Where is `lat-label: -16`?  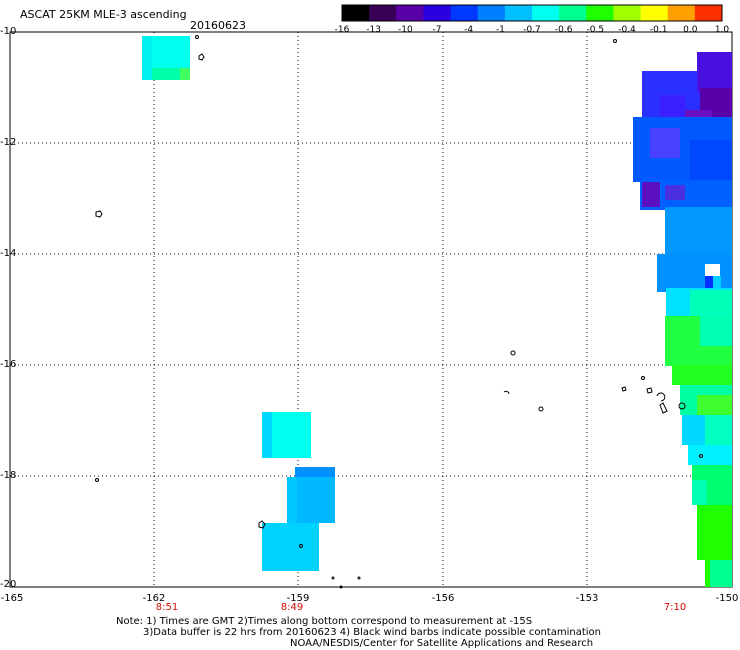 lat-label: -16 is located at coordinates (8, 364).